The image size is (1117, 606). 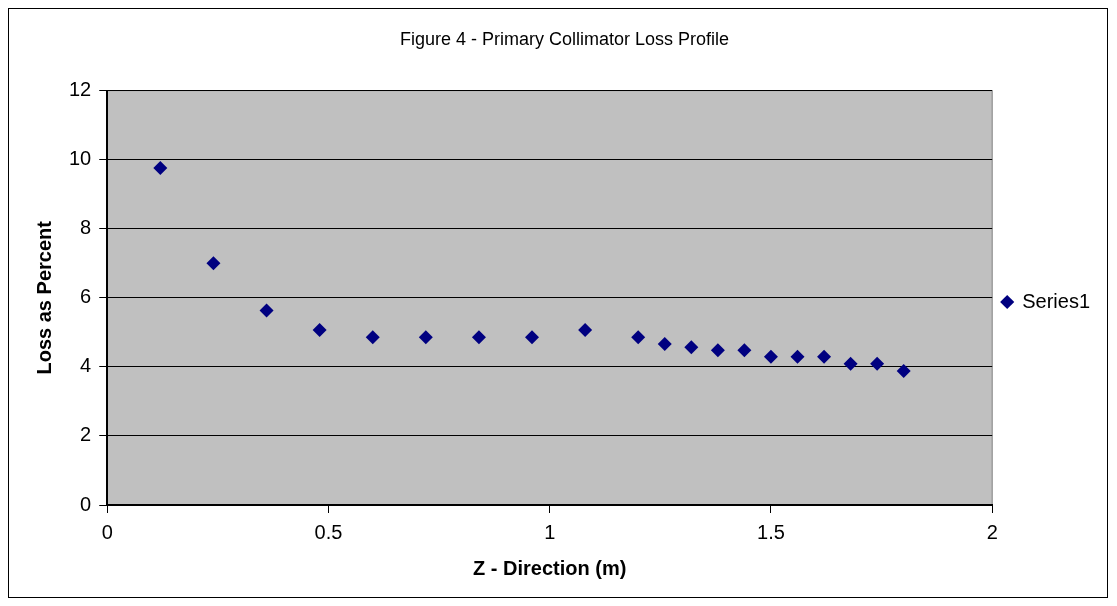 I want to click on legend-label: Series1, so click(x=1056, y=300).